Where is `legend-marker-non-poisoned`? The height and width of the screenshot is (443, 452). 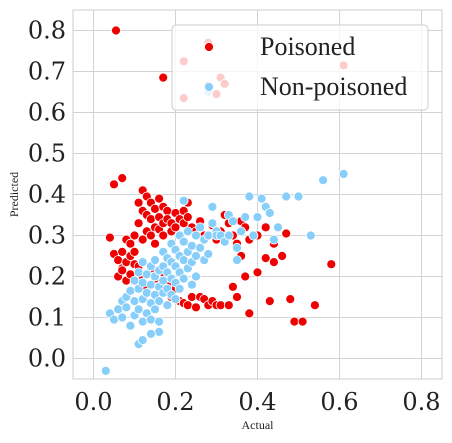 legend-marker-non-poisoned is located at coordinates (209, 87).